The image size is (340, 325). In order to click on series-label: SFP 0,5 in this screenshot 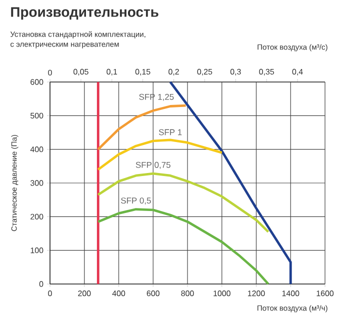, I will do `click(136, 201)`.